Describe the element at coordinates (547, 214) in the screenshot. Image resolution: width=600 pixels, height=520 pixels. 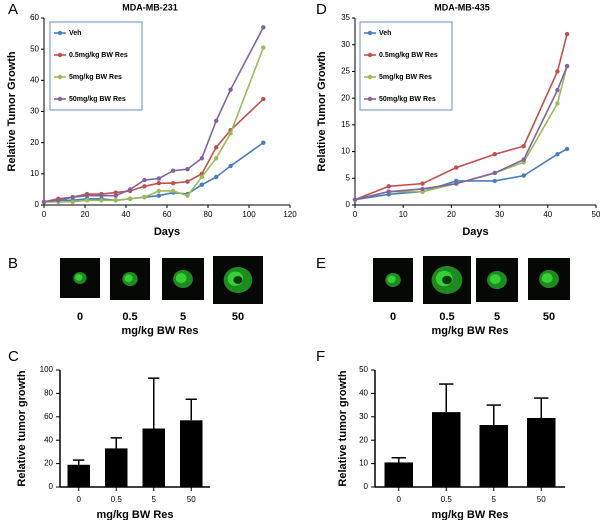
I see `x-tick-label: 40` at that location.